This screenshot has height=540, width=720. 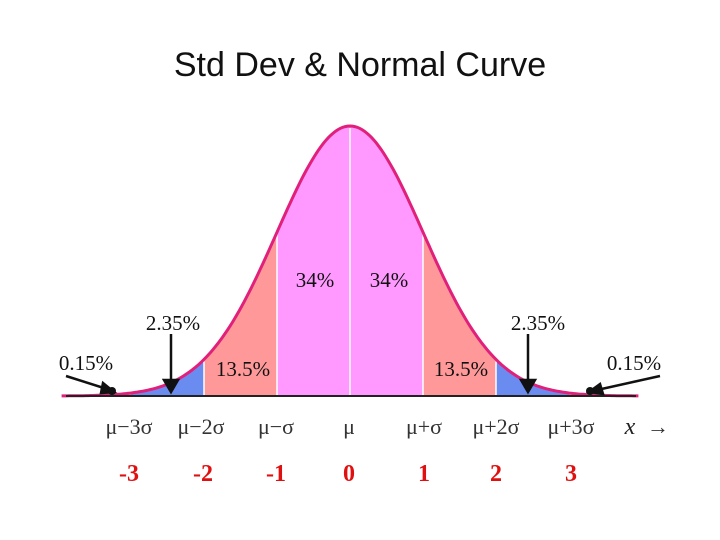 I want to click on sigma-label-plus-3: μ+3σ, so click(x=570, y=426).